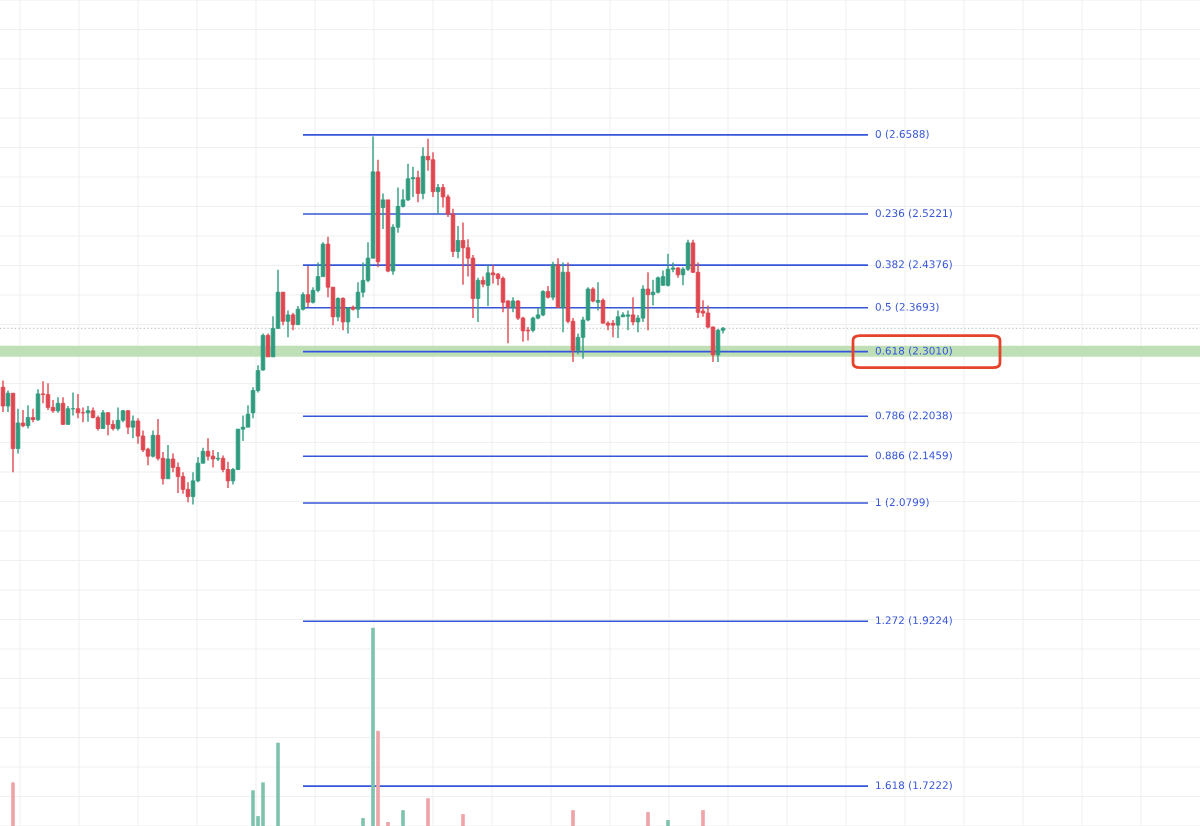 Image resolution: width=1200 pixels, height=826 pixels. Describe the element at coordinates (913, 351) in the screenshot. I see `ref-line-label: 0.618 (2.3010)` at that location.